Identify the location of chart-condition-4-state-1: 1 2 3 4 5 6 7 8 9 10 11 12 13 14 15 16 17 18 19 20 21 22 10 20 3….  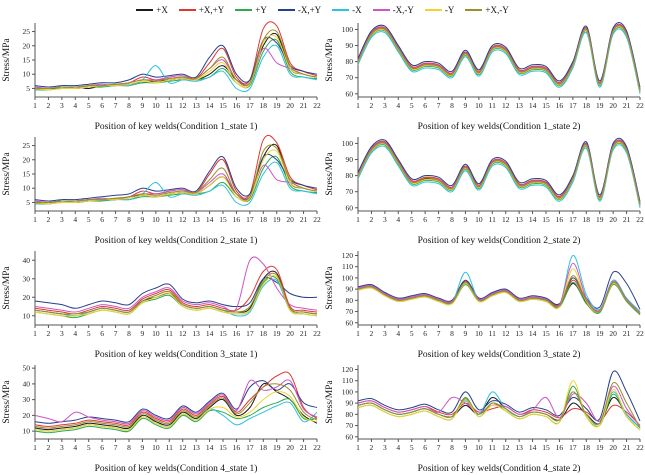
(161, 417).